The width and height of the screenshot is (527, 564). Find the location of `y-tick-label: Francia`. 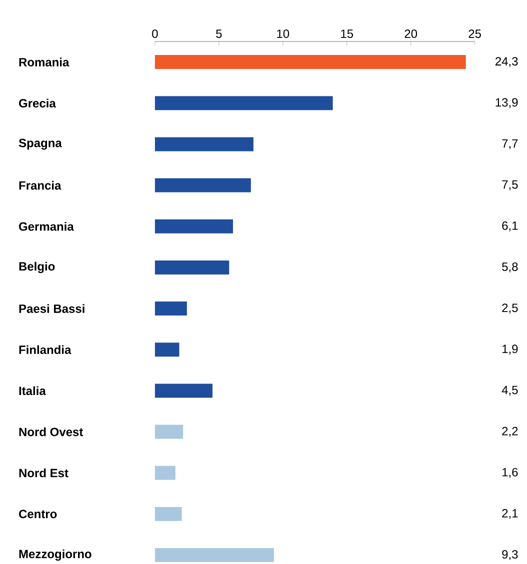

y-tick-label: Francia is located at coordinates (40, 185).